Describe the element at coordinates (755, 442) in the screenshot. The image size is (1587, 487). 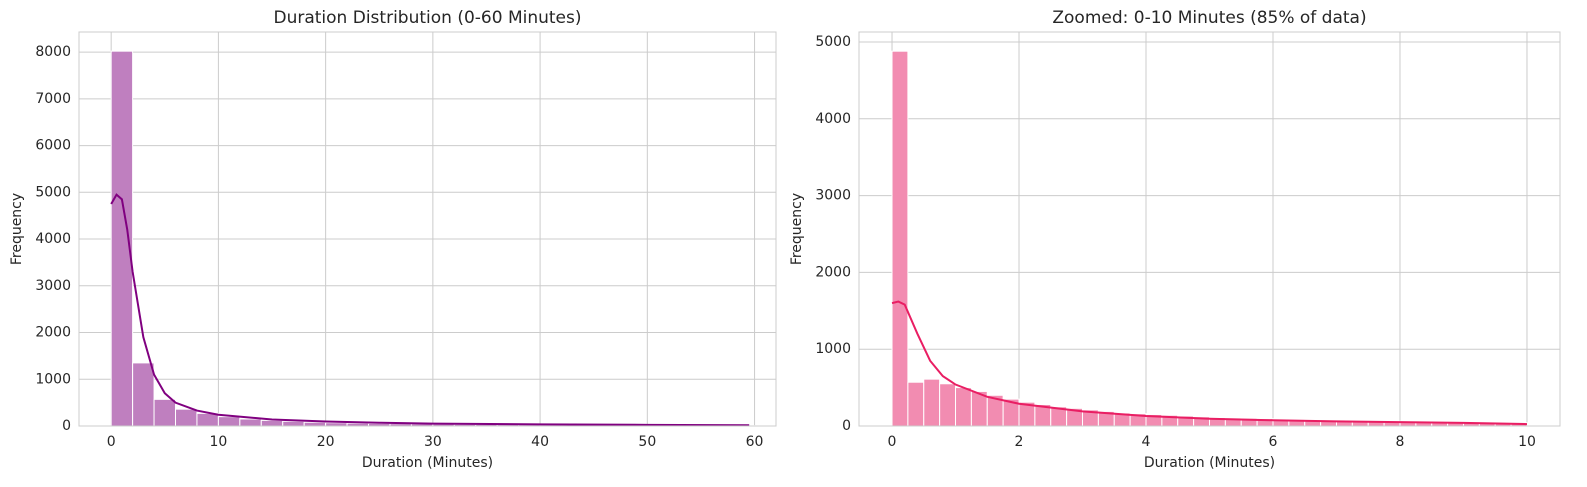
I see `x-tick-label: 60` at that location.